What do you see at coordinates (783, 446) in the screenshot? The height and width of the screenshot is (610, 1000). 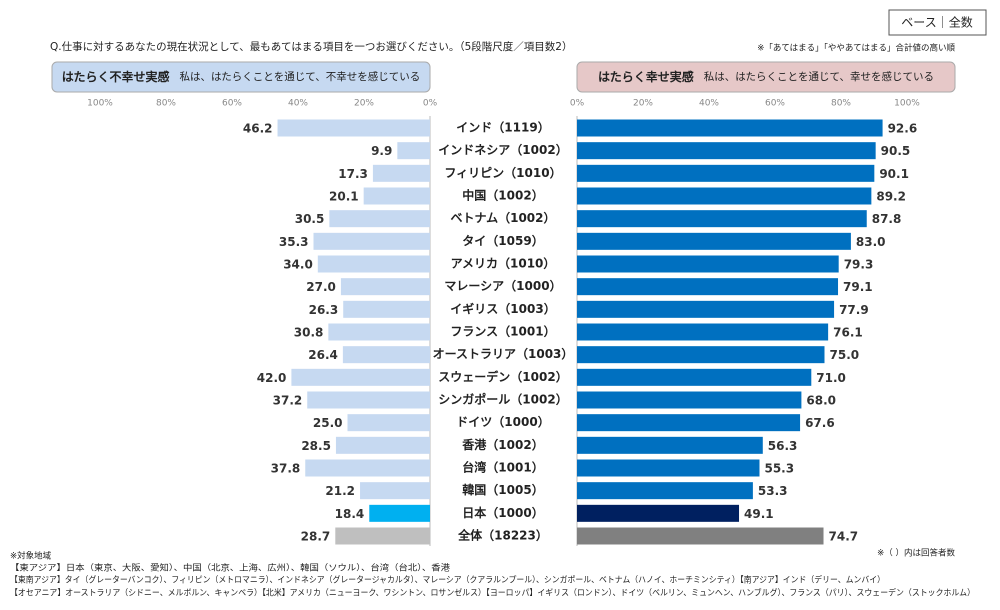 I see `value-label: 56.3` at bounding box center [783, 446].